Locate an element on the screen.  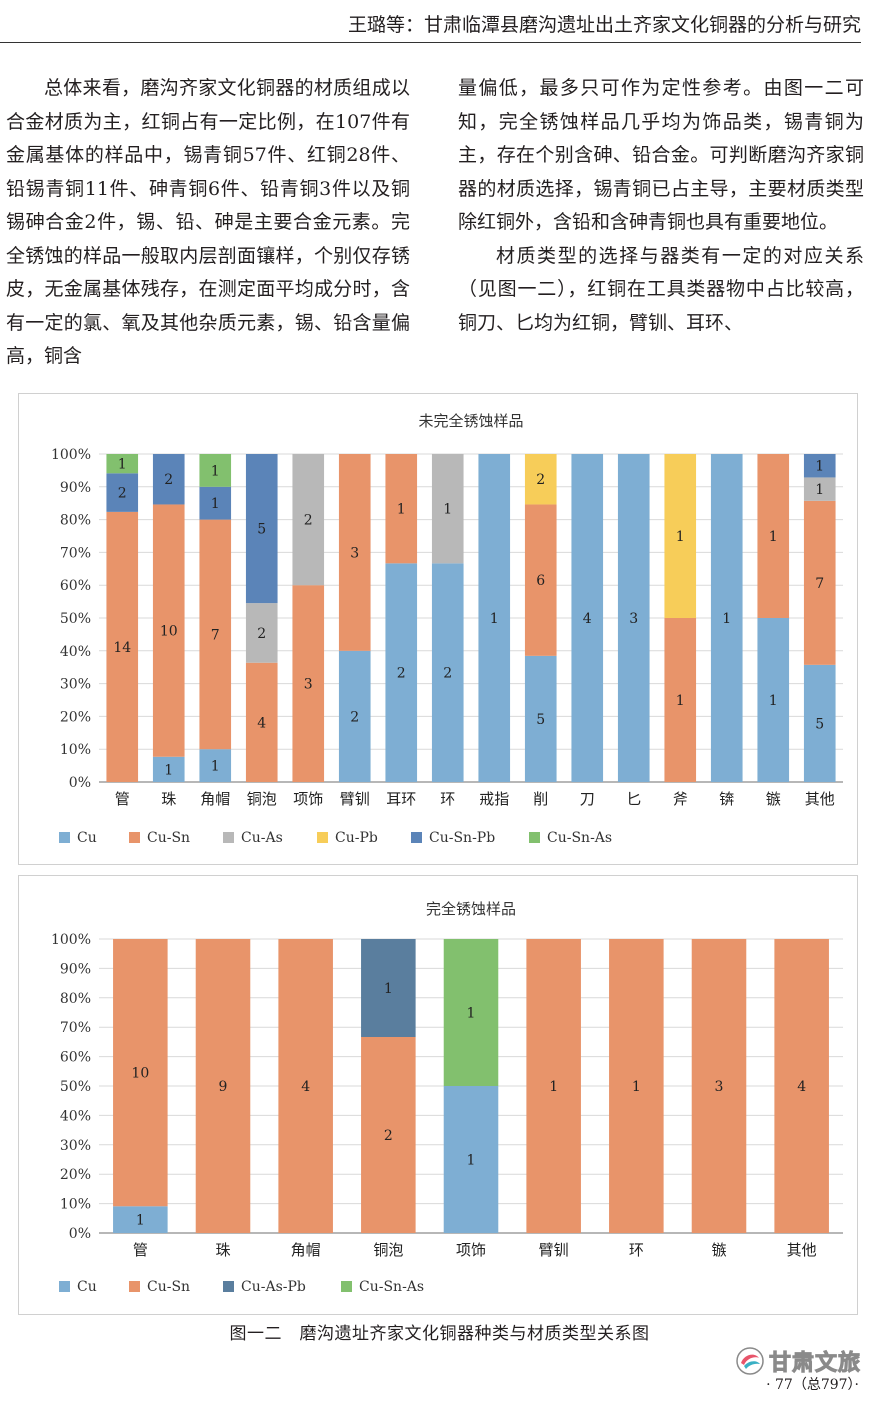
y-tick-label: 90% is located at coordinates (75, 488).